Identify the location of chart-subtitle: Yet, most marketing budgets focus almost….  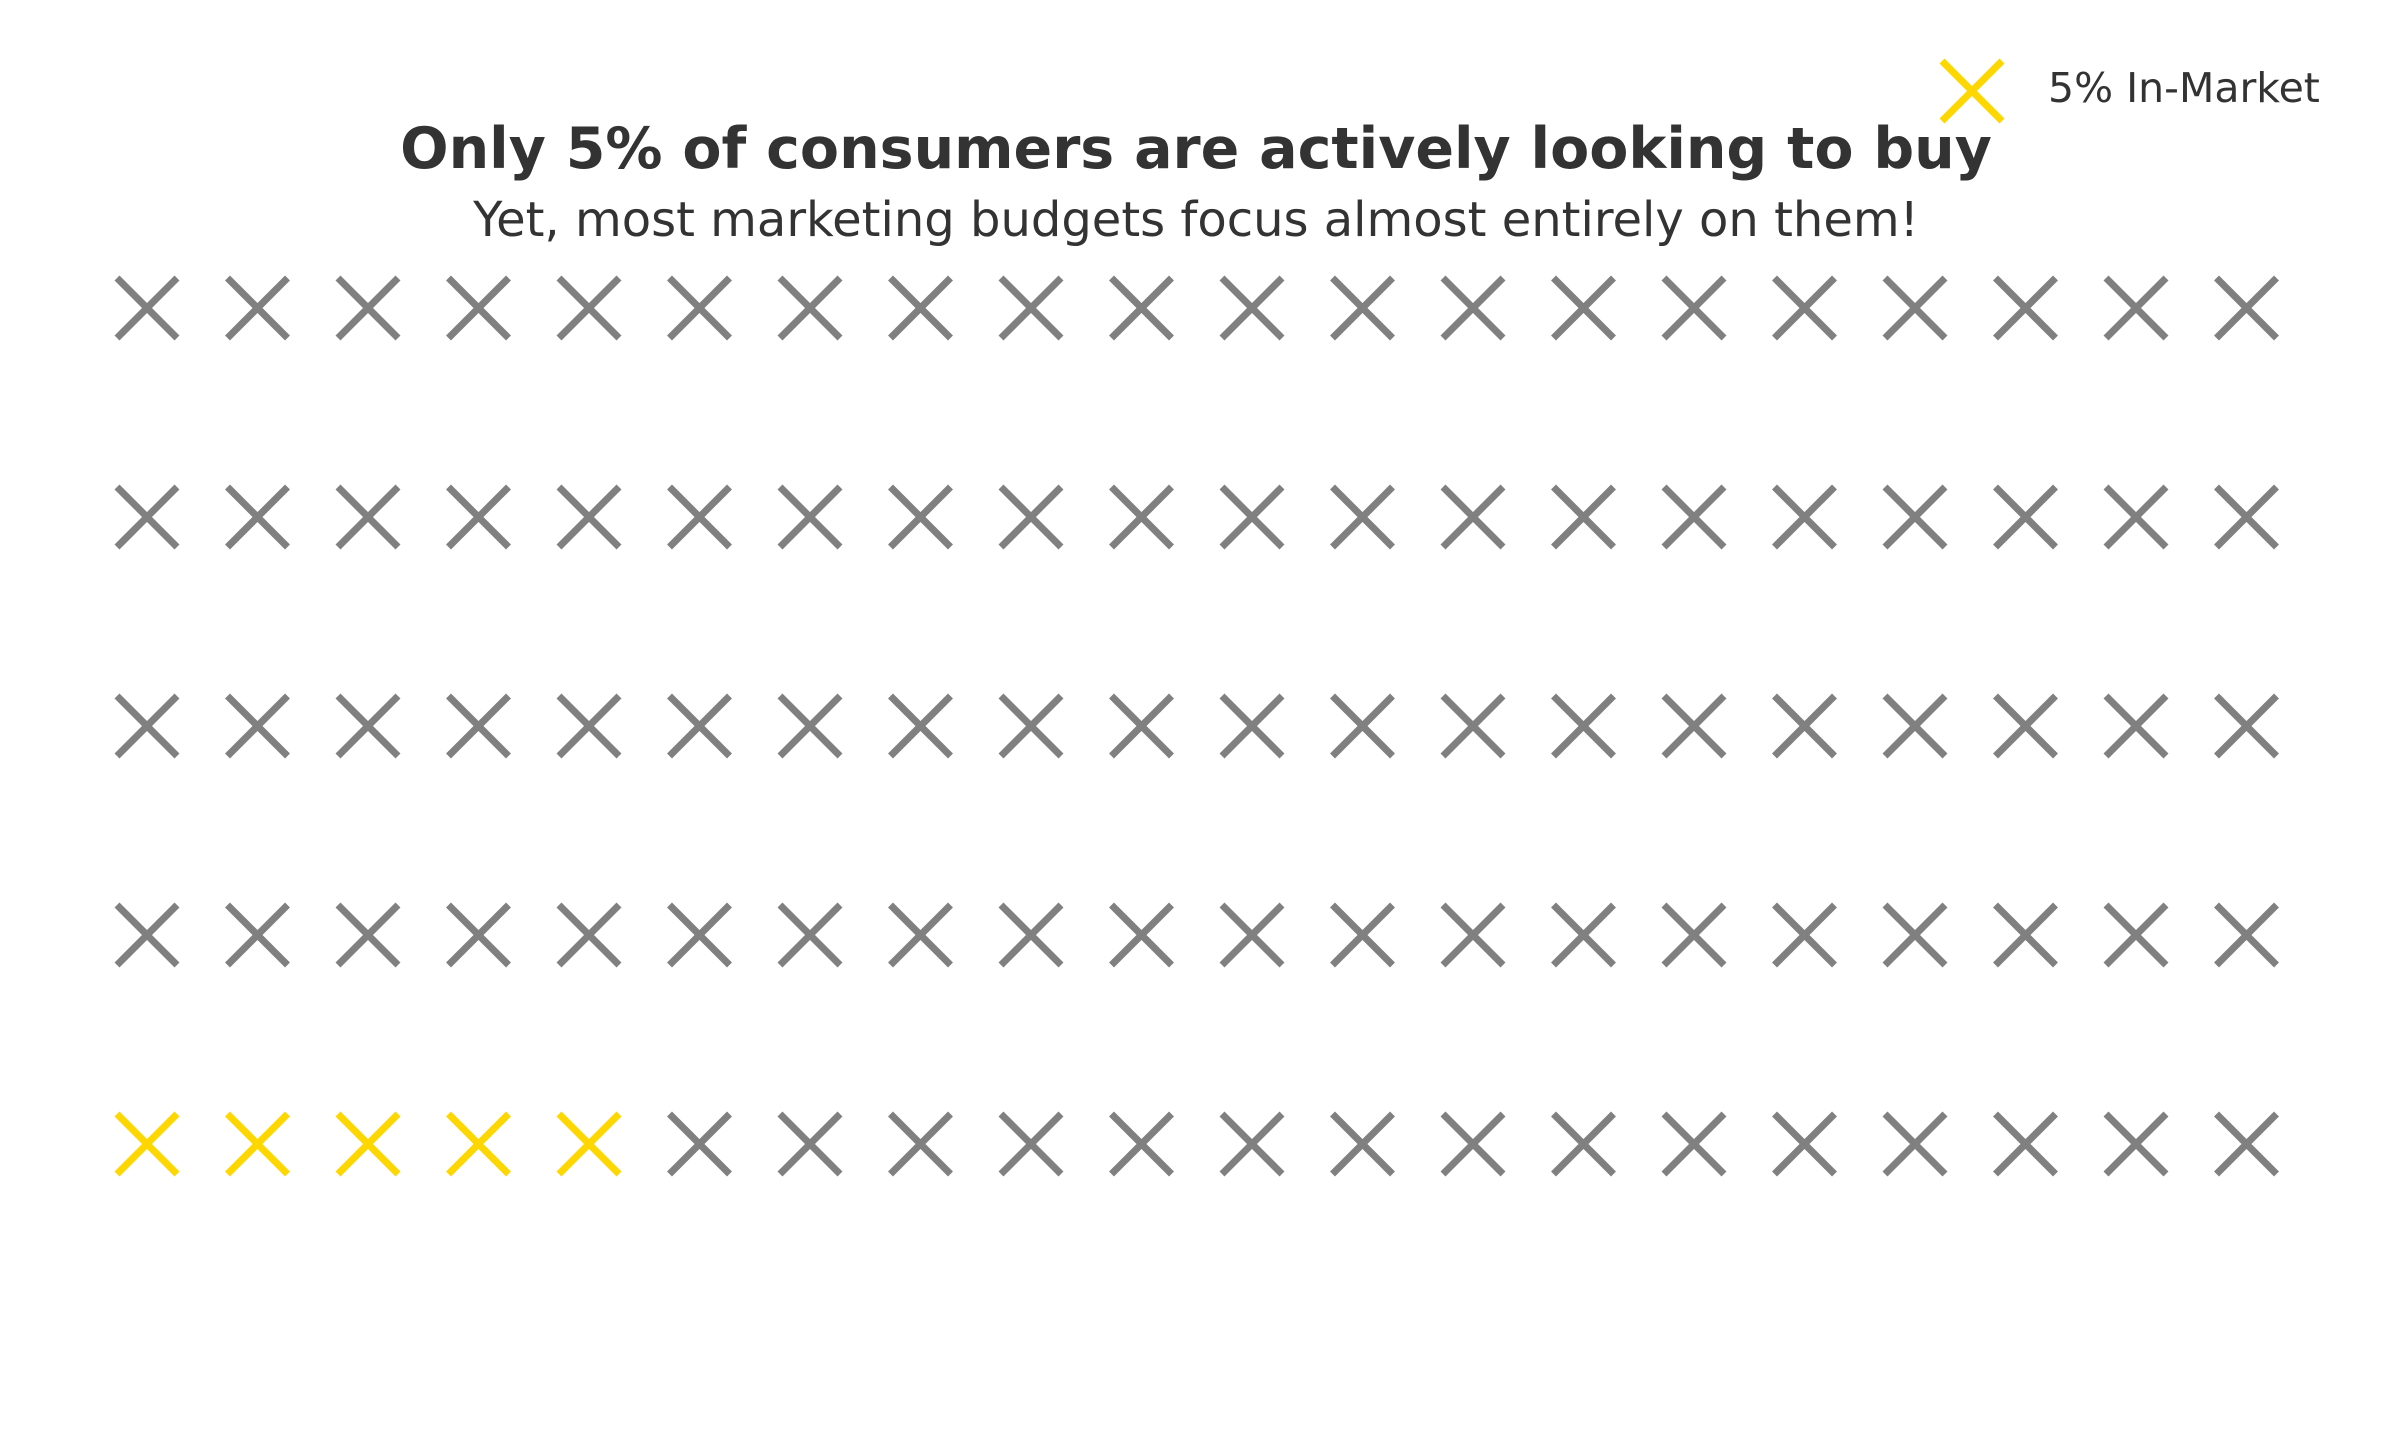
(1195, 220).